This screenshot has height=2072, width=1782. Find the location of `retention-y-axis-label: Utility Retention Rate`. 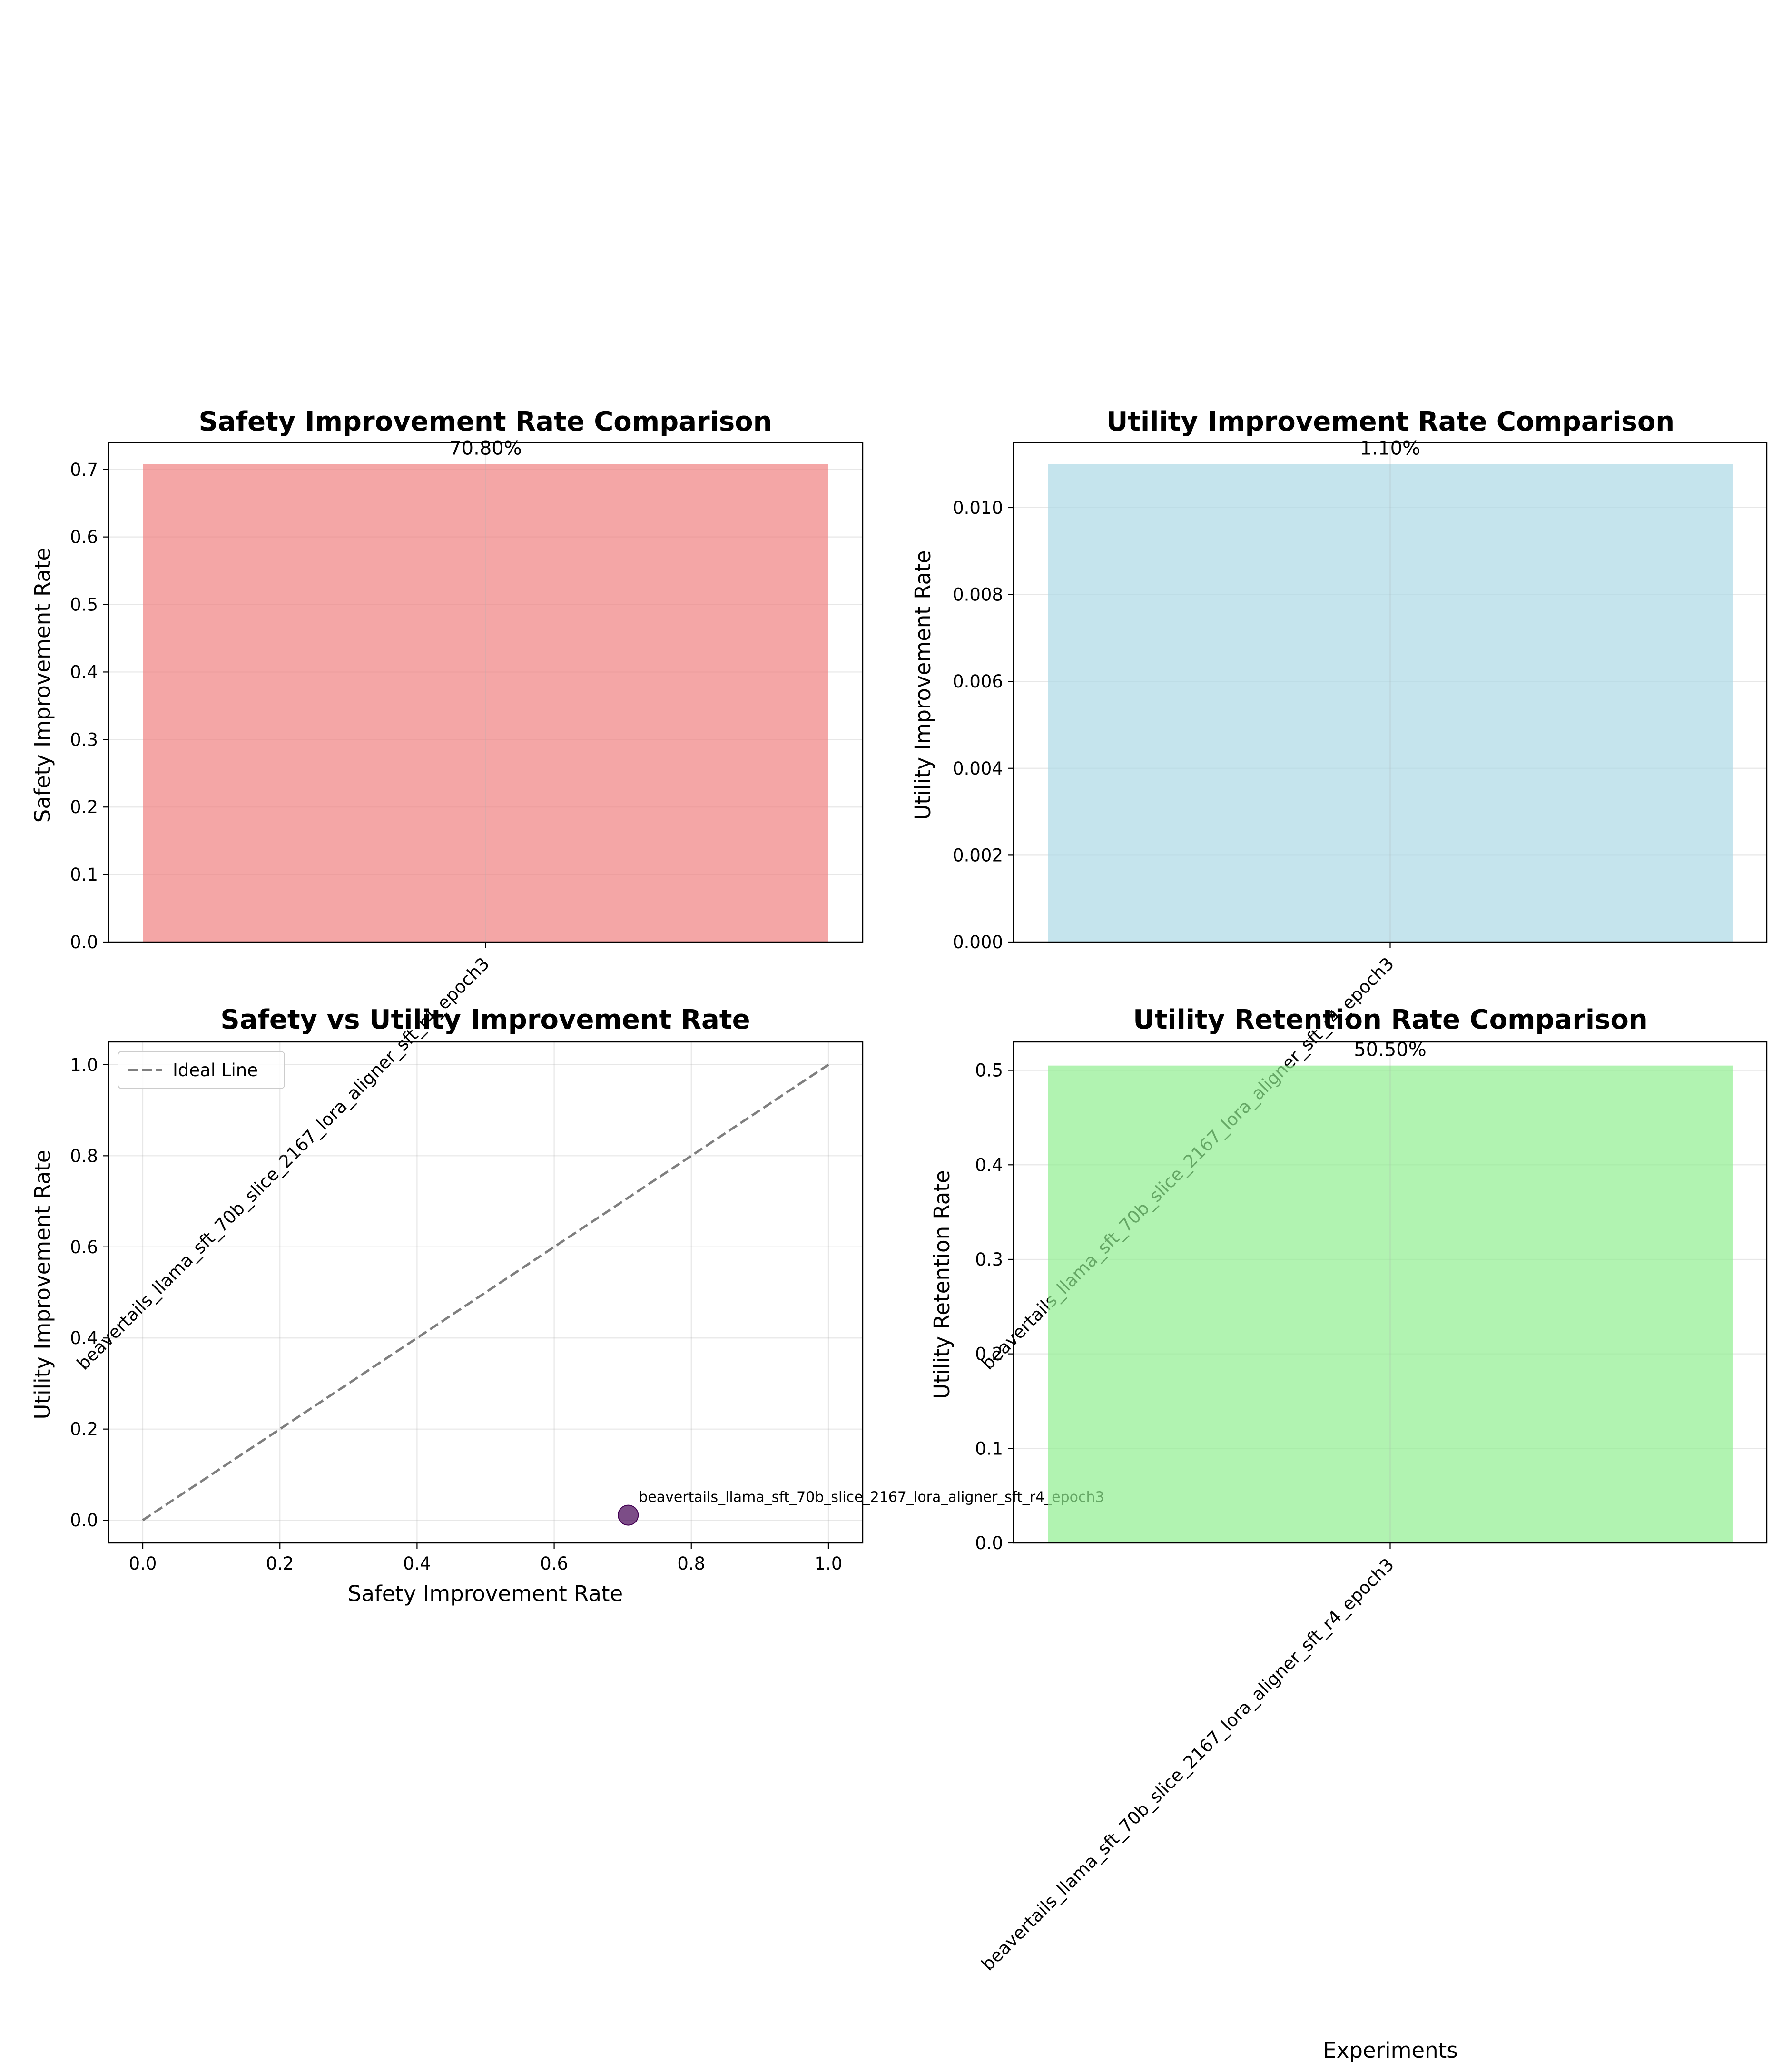

retention-y-axis-label: Utility Retention Rate is located at coordinates (942, 1284).